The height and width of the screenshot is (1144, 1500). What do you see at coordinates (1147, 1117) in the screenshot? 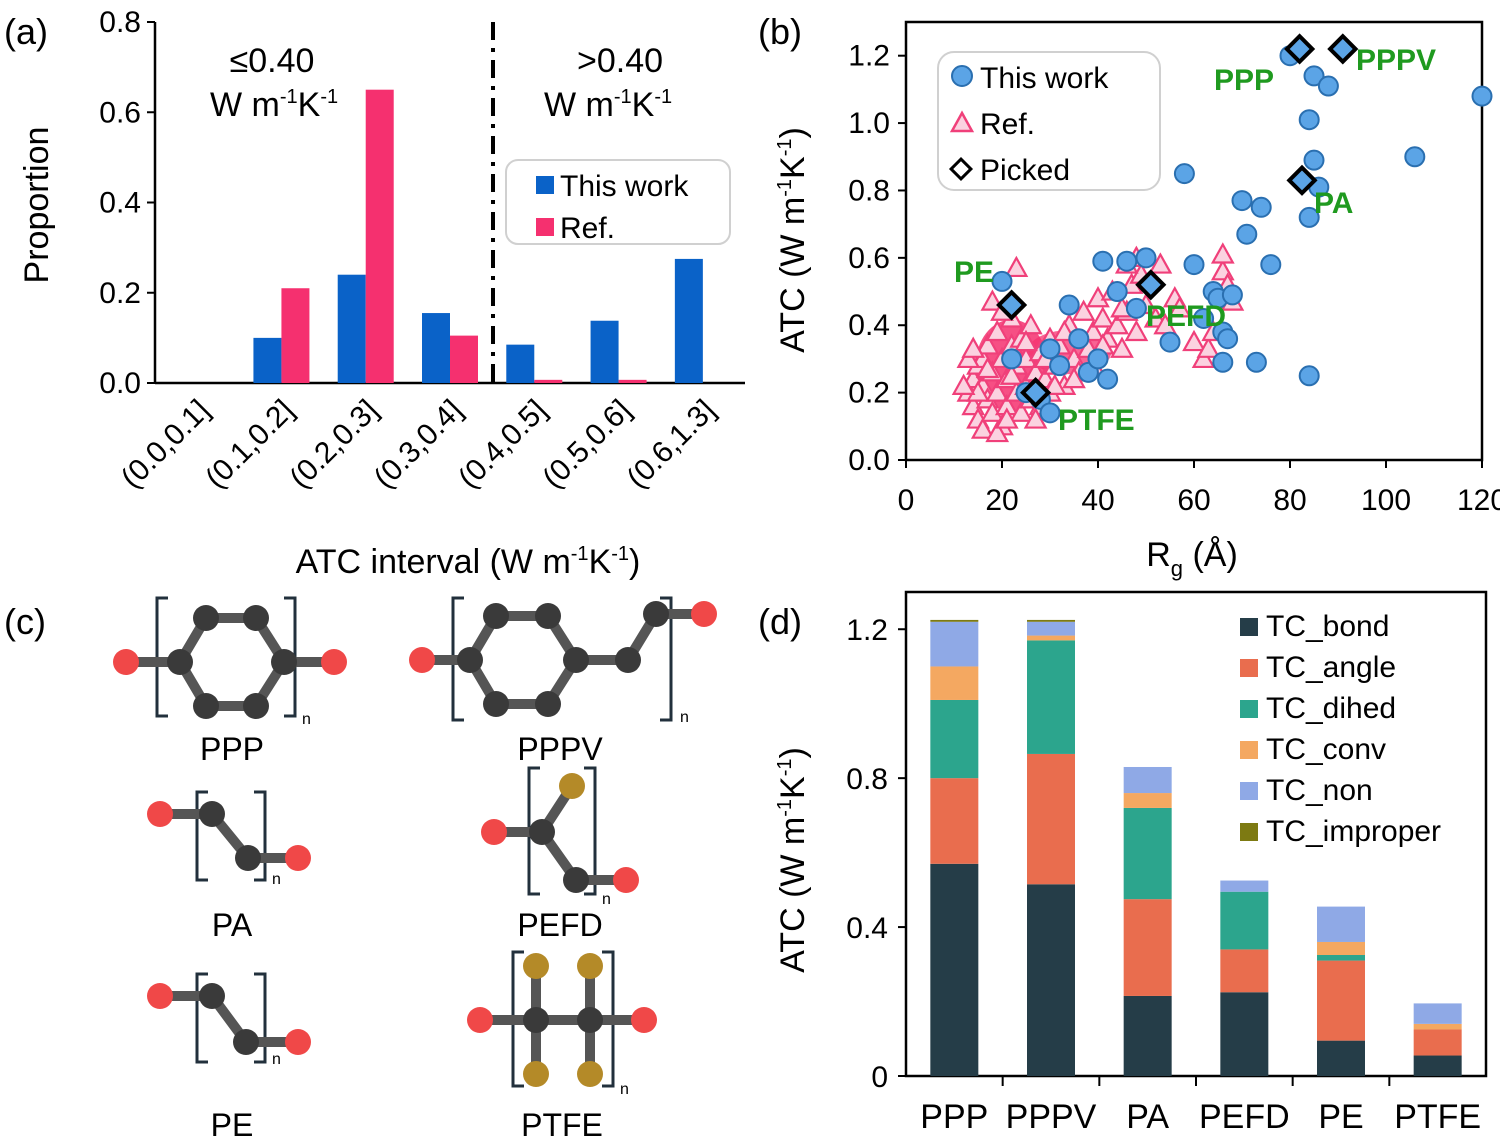
I see `panel-d-x-tick-label: PA` at bounding box center [1147, 1117].